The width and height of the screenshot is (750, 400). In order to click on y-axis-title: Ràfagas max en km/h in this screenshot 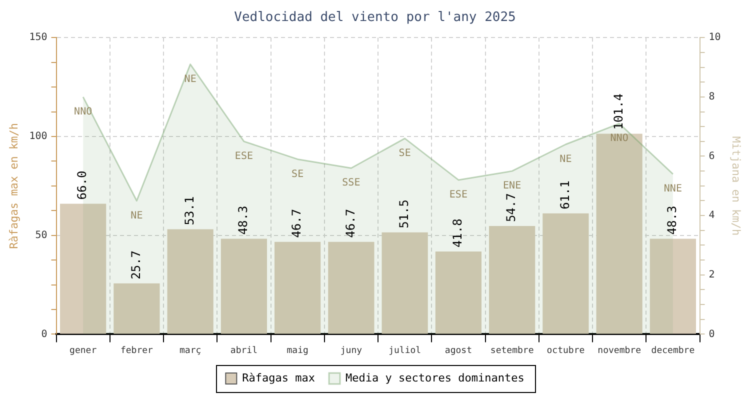, I will do `click(13, 185)`.